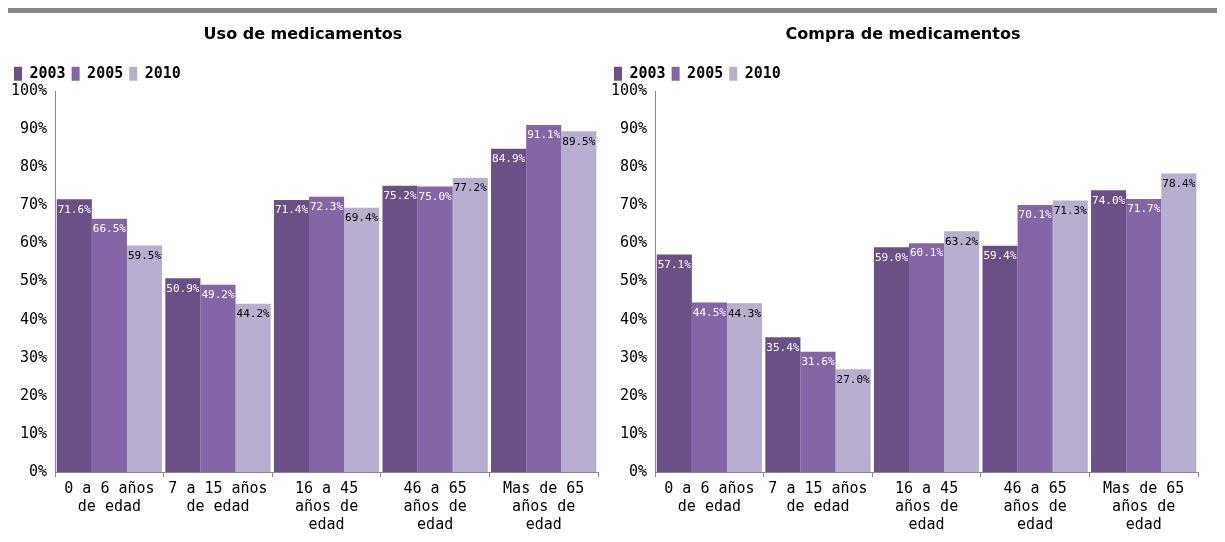 The height and width of the screenshot is (542, 1225). I want to click on text: 63.2%, so click(962, 241).